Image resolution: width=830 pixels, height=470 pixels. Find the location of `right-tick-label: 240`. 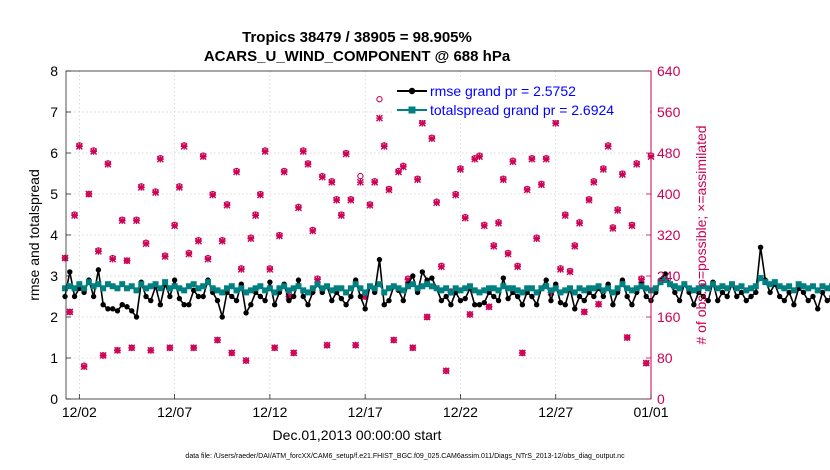

right-tick-label: 240 is located at coordinates (669, 276).